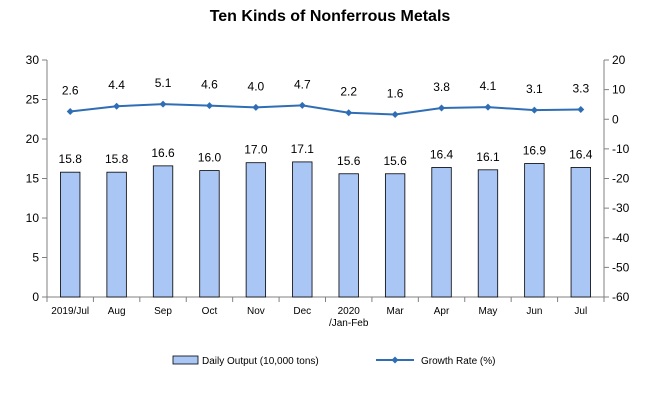 Image resolution: width=661 pixels, height=406 pixels. I want to click on legend-marker-growth, so click(395, 360).